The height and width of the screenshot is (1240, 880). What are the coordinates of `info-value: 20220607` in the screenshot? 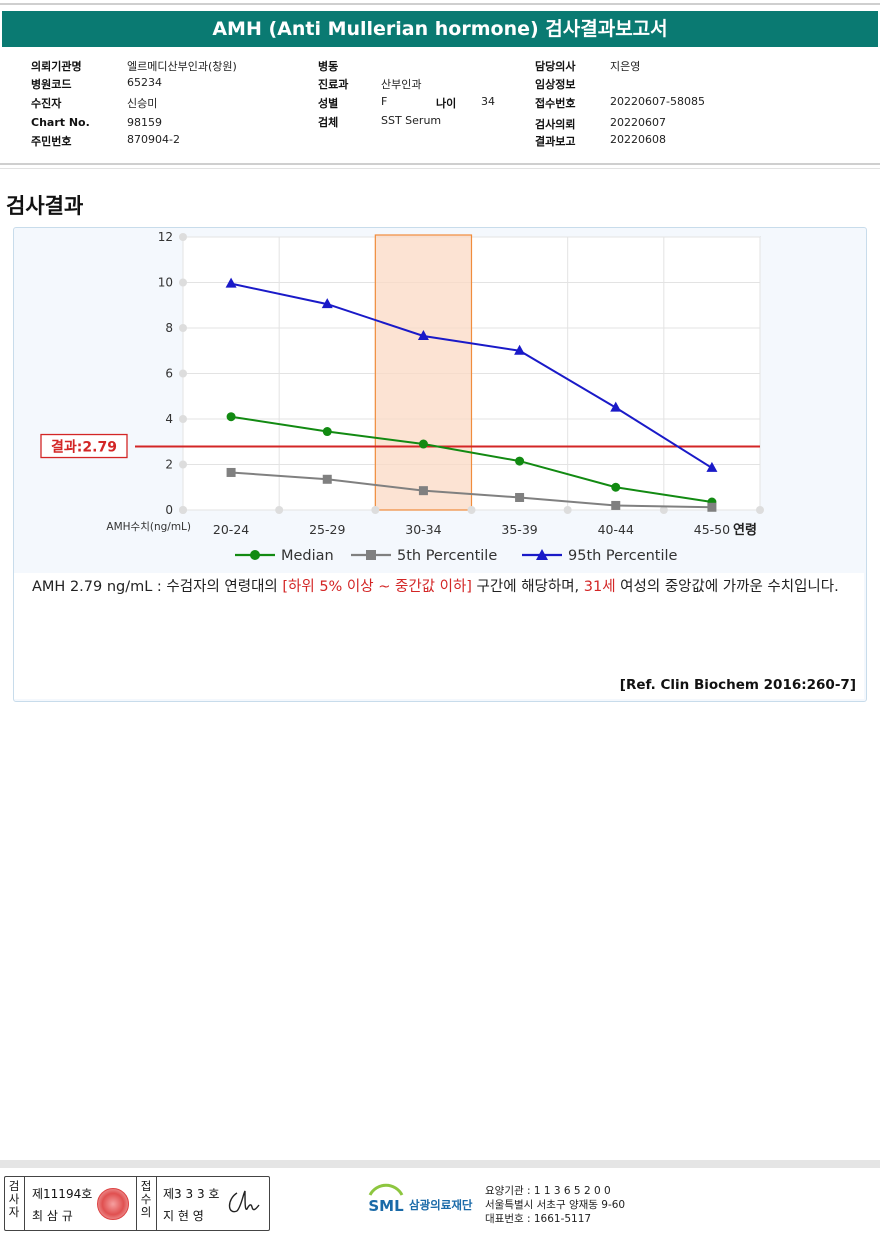 It's located at (638, 122).